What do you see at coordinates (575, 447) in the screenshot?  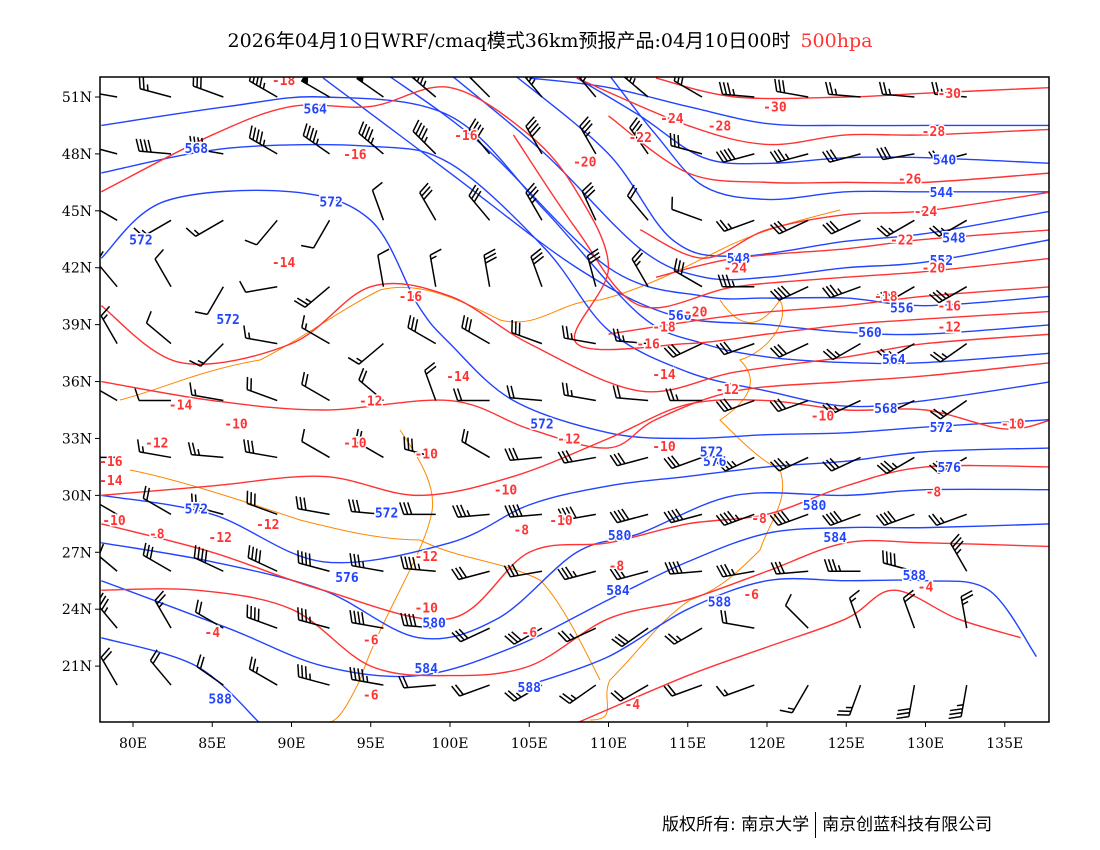 I see `temperature-contour--10` at bounding box center [575, 447].